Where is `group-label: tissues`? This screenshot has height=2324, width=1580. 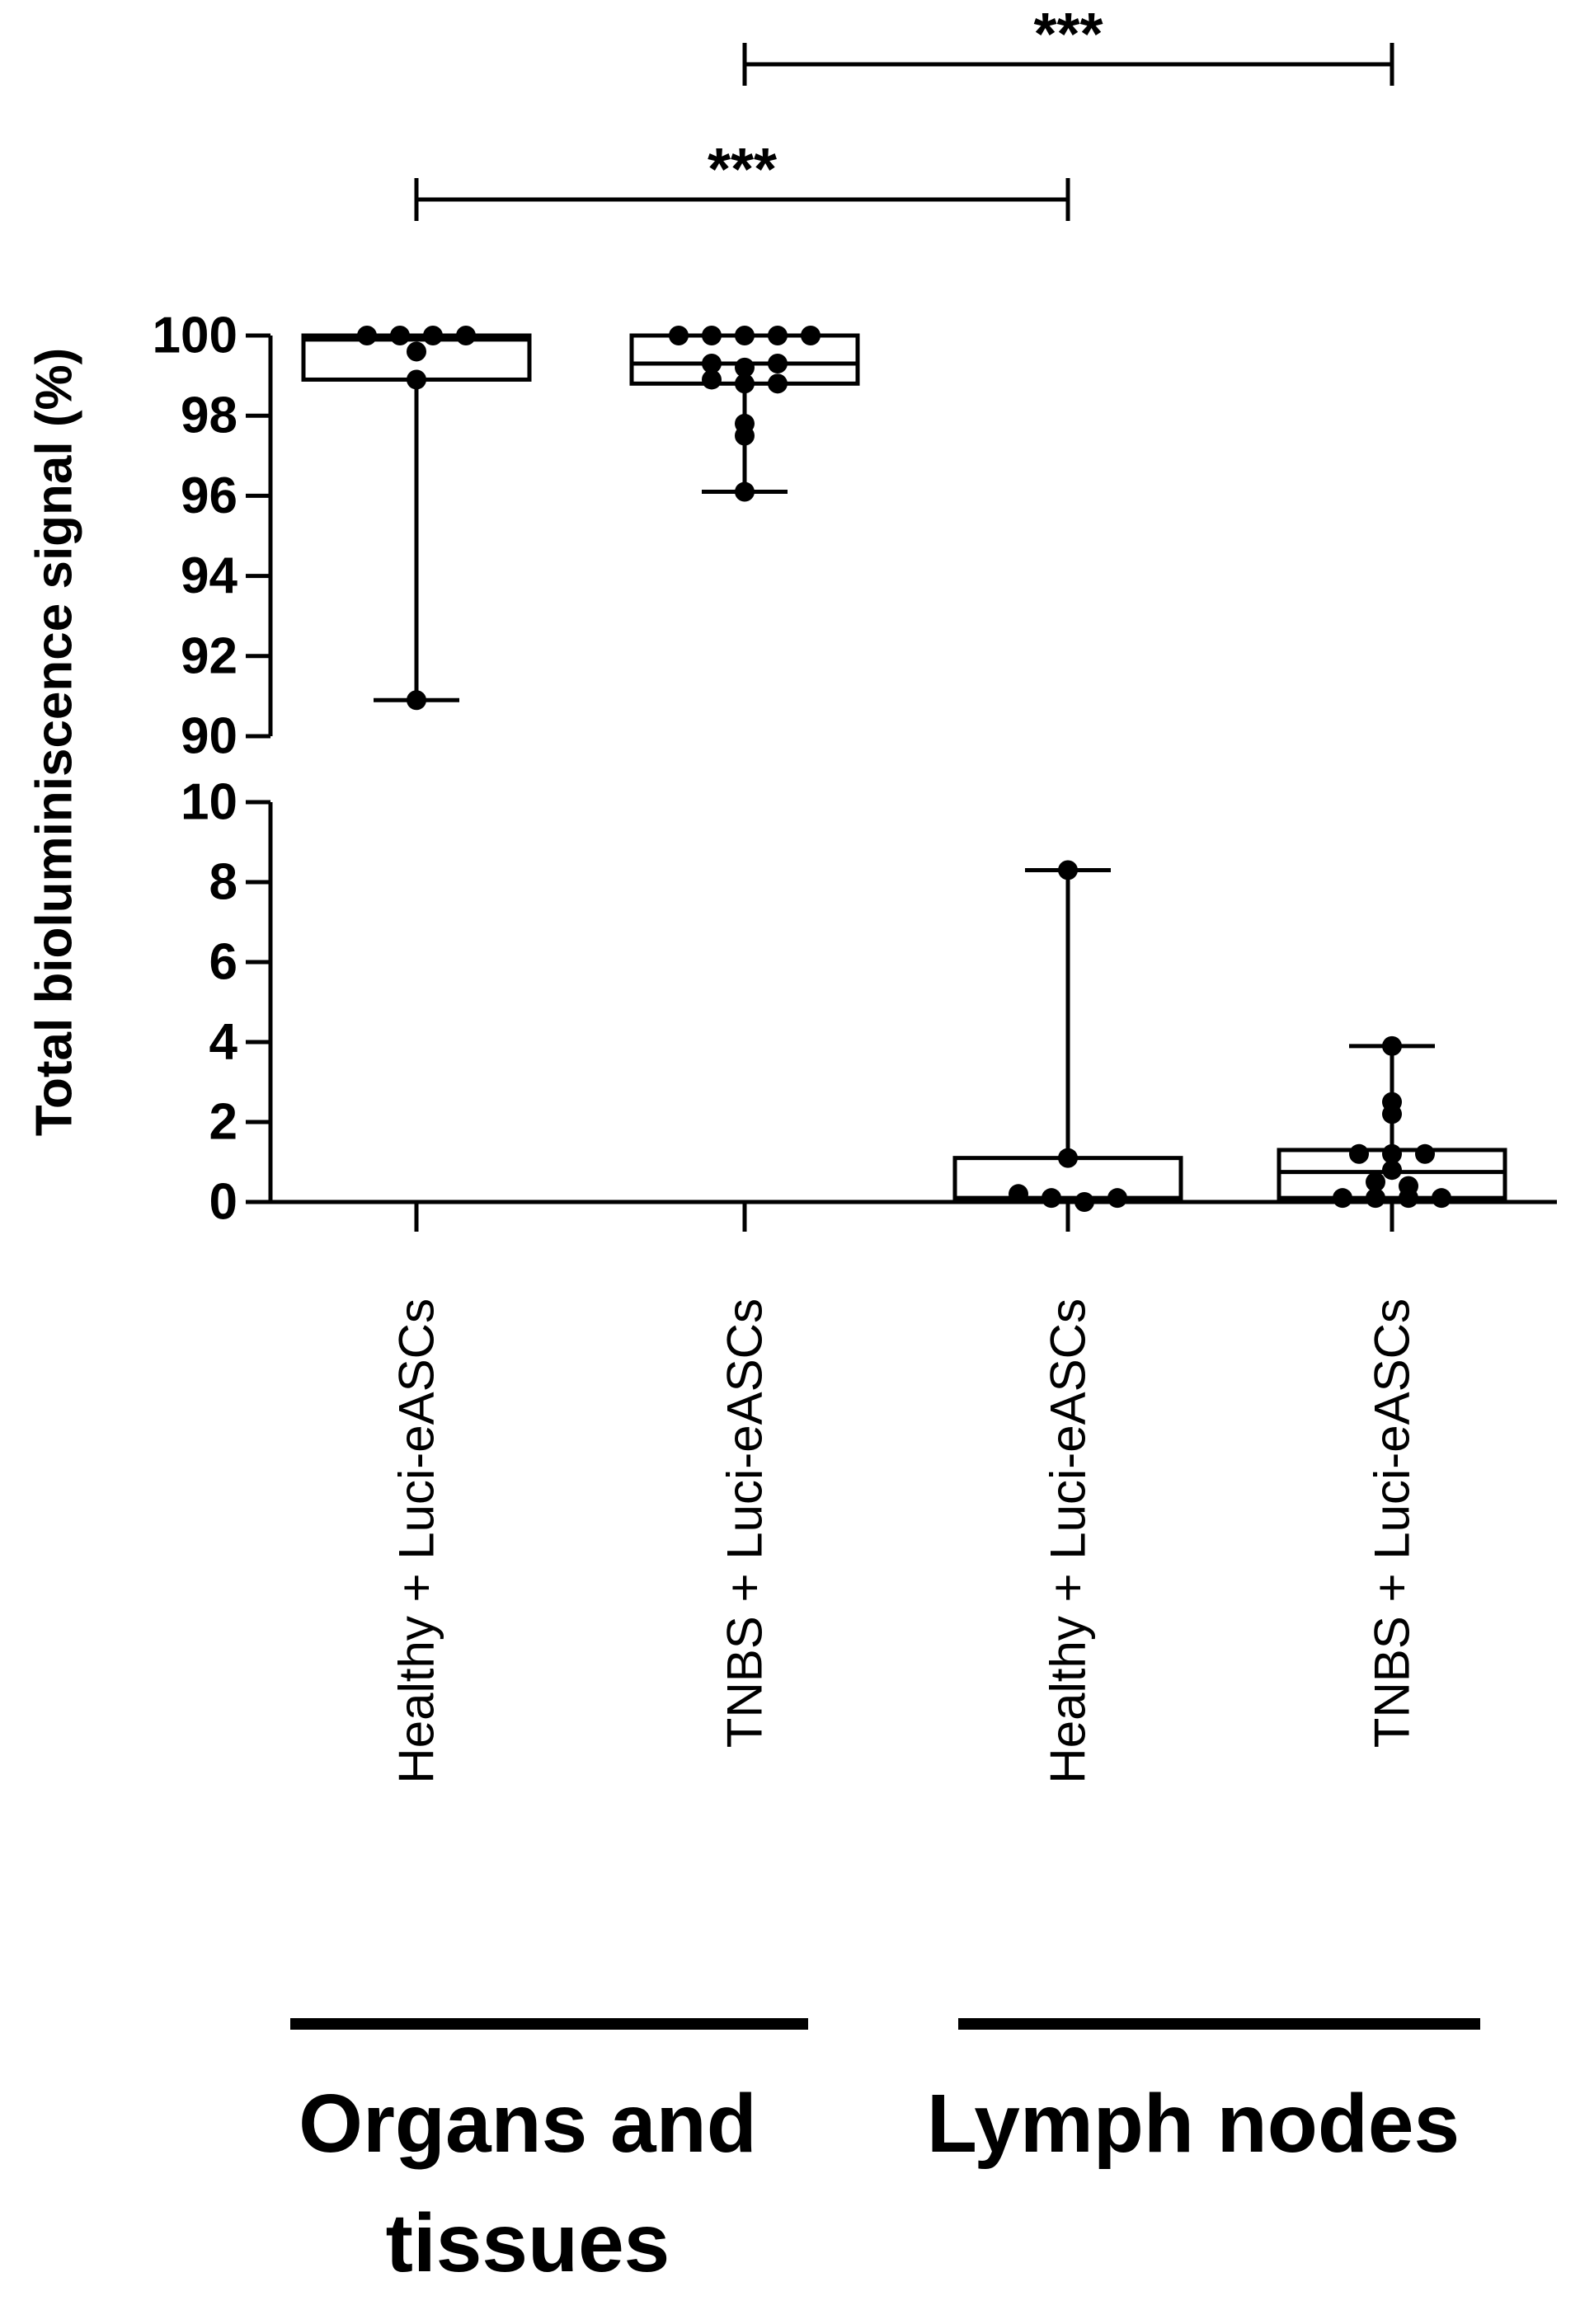
group-label: tissues is located at coordinates (528, 2243).